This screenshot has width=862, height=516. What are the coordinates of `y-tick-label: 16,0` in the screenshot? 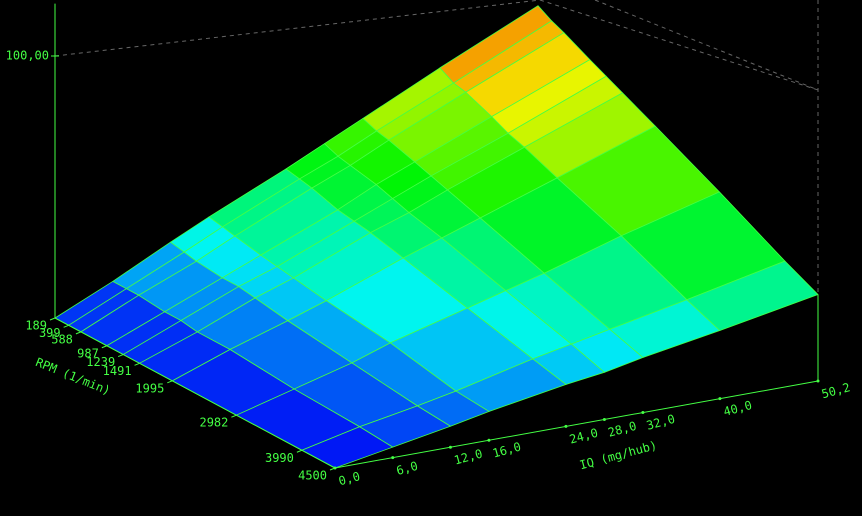 It's located at (507, 450).